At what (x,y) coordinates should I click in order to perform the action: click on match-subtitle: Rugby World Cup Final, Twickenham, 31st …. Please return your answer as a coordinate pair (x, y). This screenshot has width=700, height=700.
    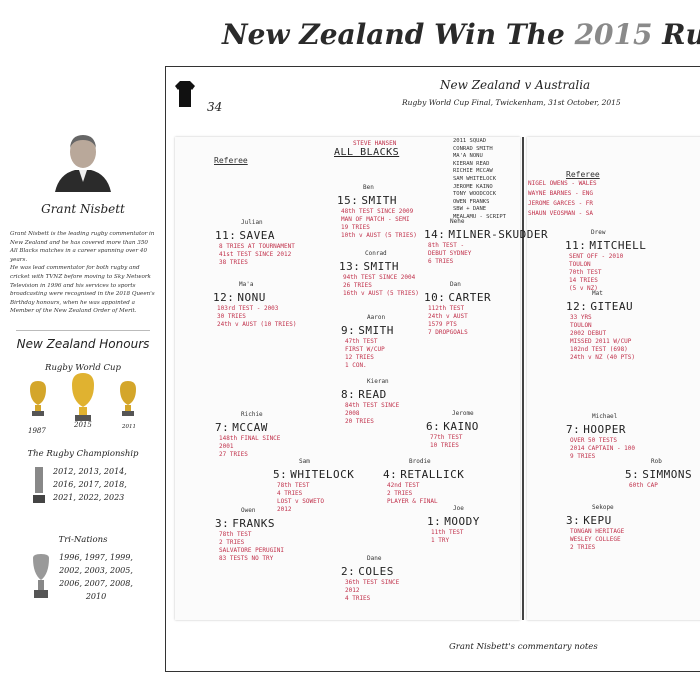
    Looking at the image, I should click on (511, 102).